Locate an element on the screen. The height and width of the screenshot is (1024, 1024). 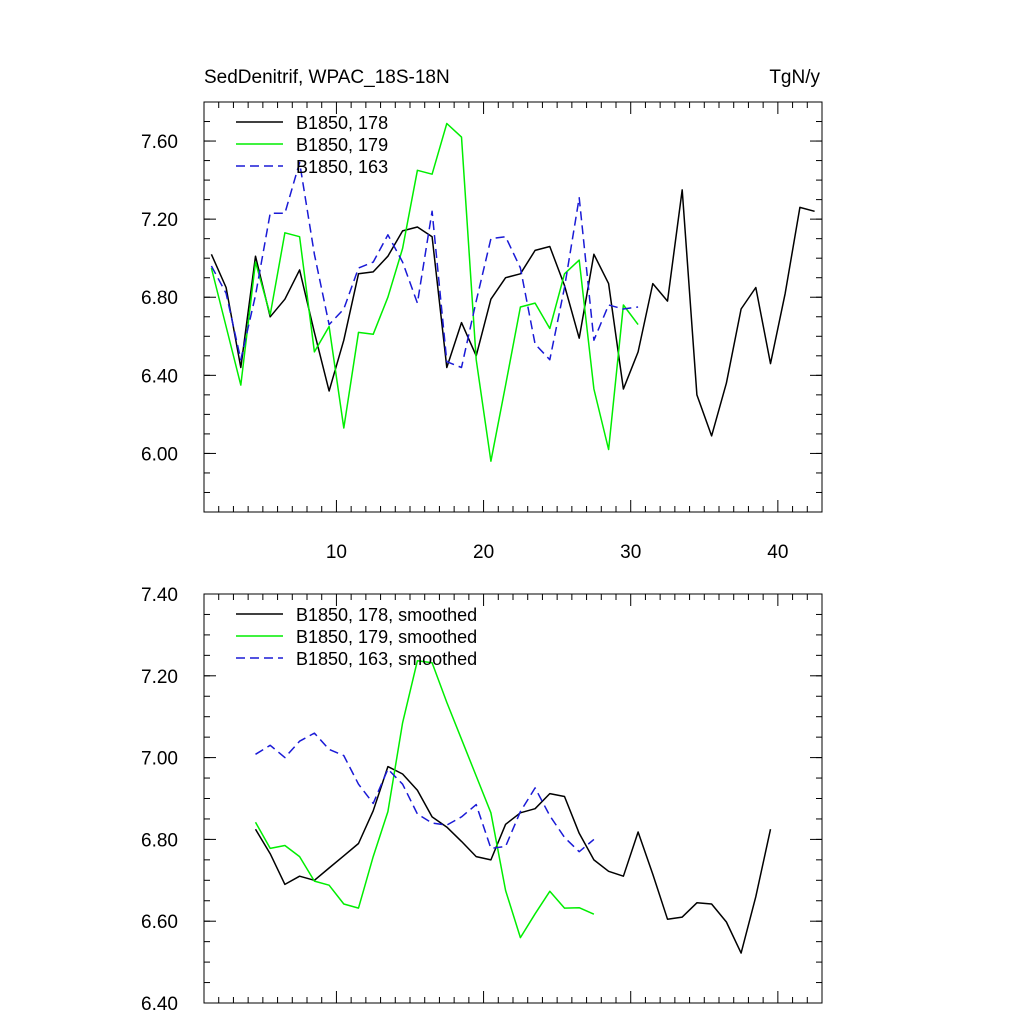
y-tick-label: 7.00 is located at coordinates (159, 759).